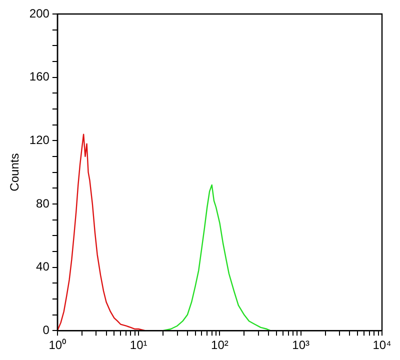  What do you see at coordinates (43, 203) in the screenshot?
I see `y-tick-label: 80` at bounding box center [43, 203].